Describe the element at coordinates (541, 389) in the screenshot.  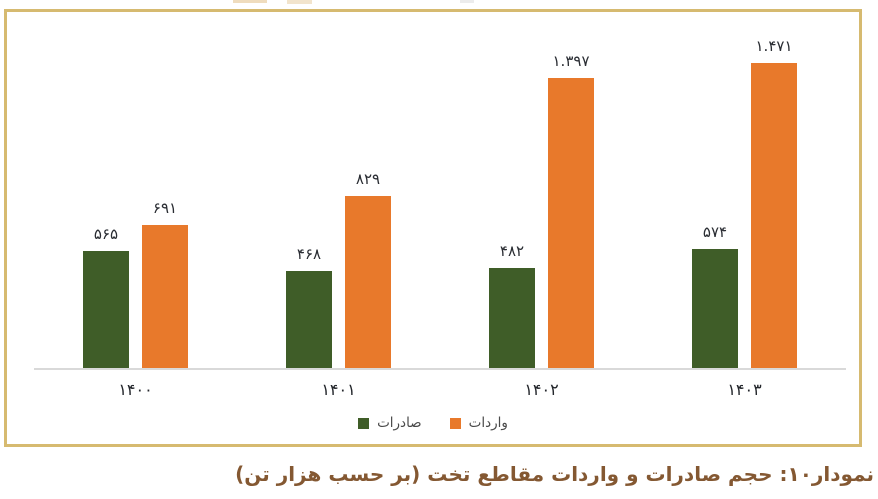
I see `x-axis-label: ۱۴۰۲` at that location.